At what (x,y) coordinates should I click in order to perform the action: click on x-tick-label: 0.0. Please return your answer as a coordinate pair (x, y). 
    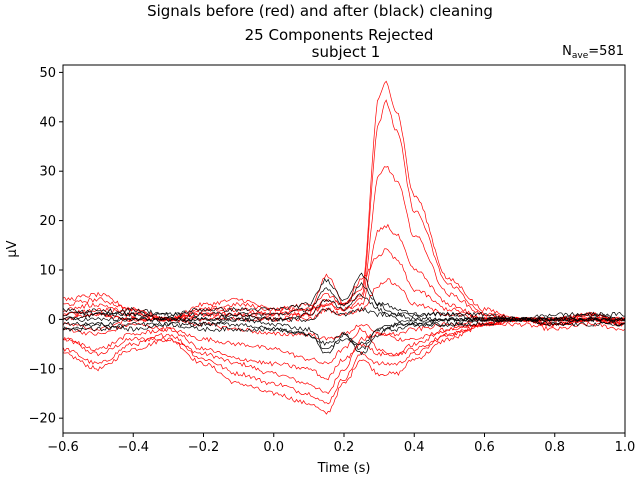
    Looking at the image, I should click on (273, 447).